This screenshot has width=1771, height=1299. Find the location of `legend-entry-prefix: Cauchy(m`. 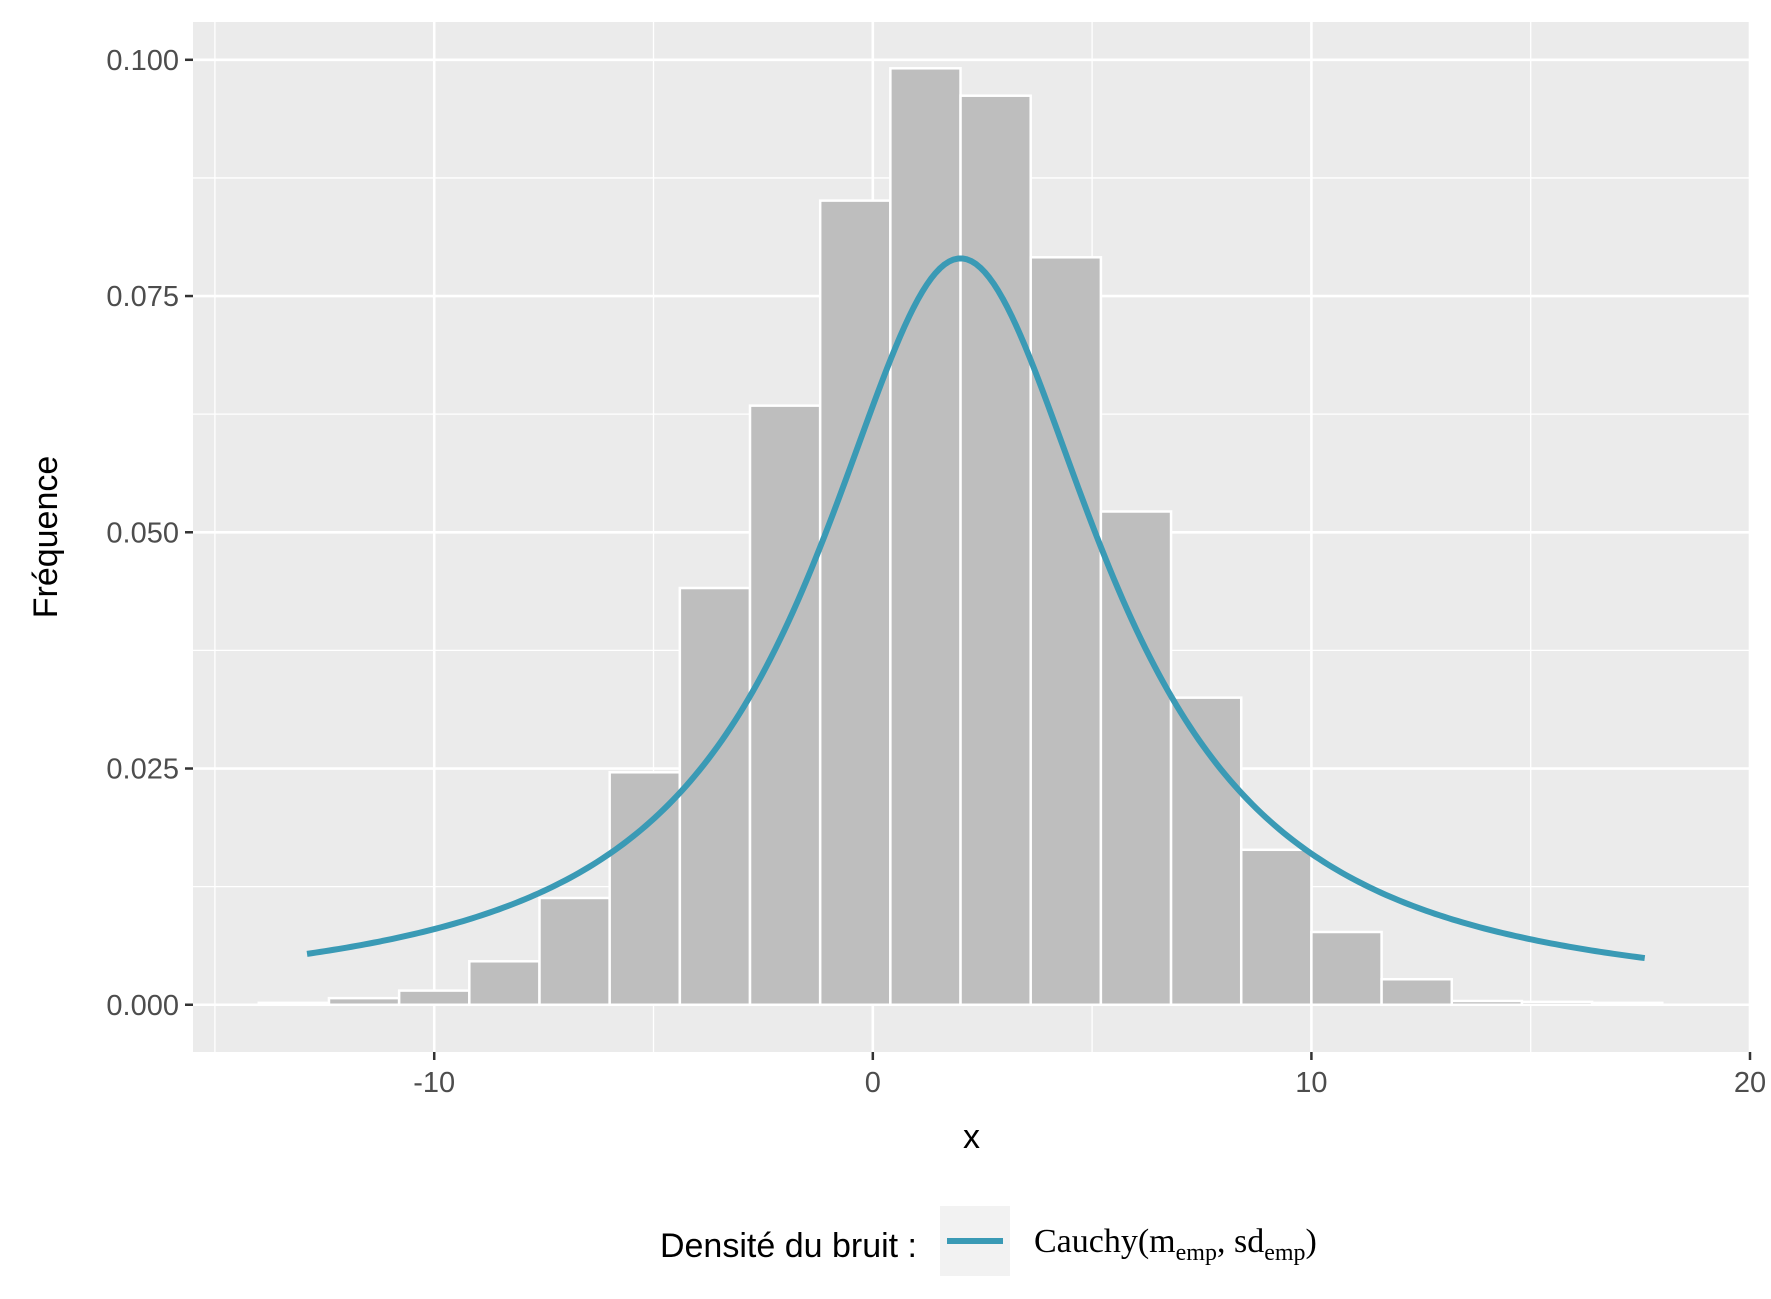

legend-entry-prefix: Cauchy(m is located at coordinates (1105, 1241).